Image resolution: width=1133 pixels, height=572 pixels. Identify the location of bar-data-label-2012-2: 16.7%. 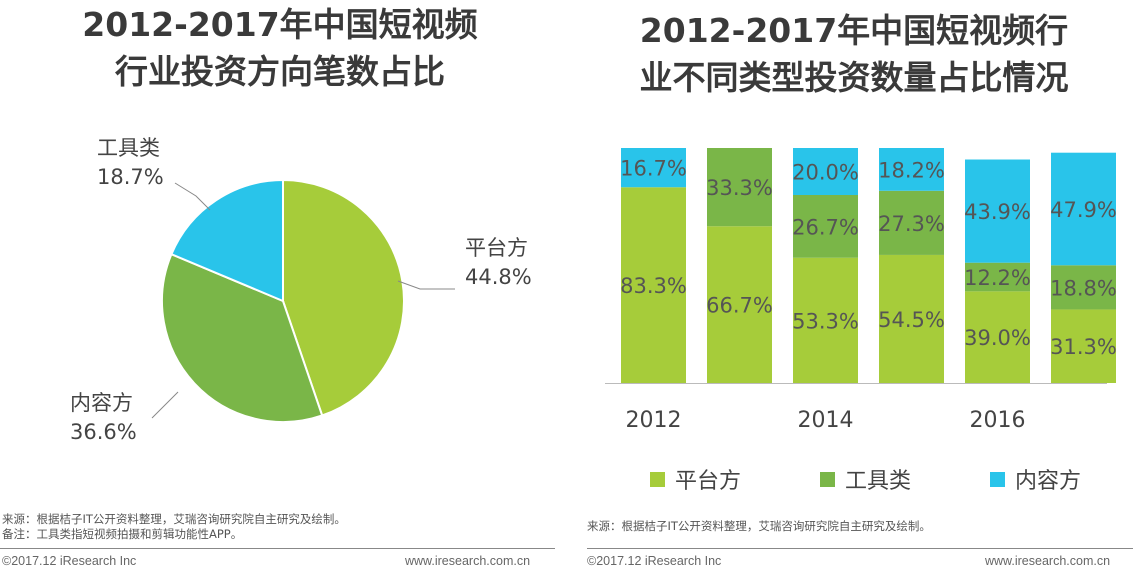
(653, 169).